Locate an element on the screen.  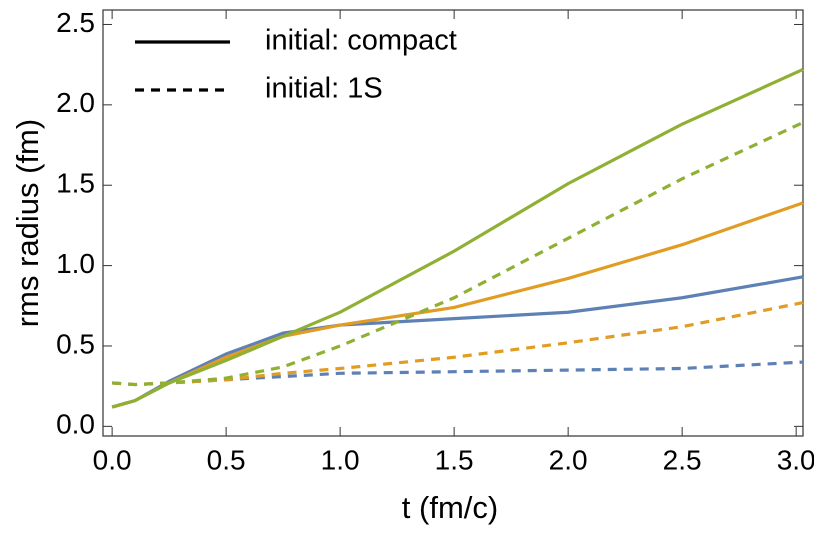
x-tick-label: 1.5 is located at coordinates (454, 459).